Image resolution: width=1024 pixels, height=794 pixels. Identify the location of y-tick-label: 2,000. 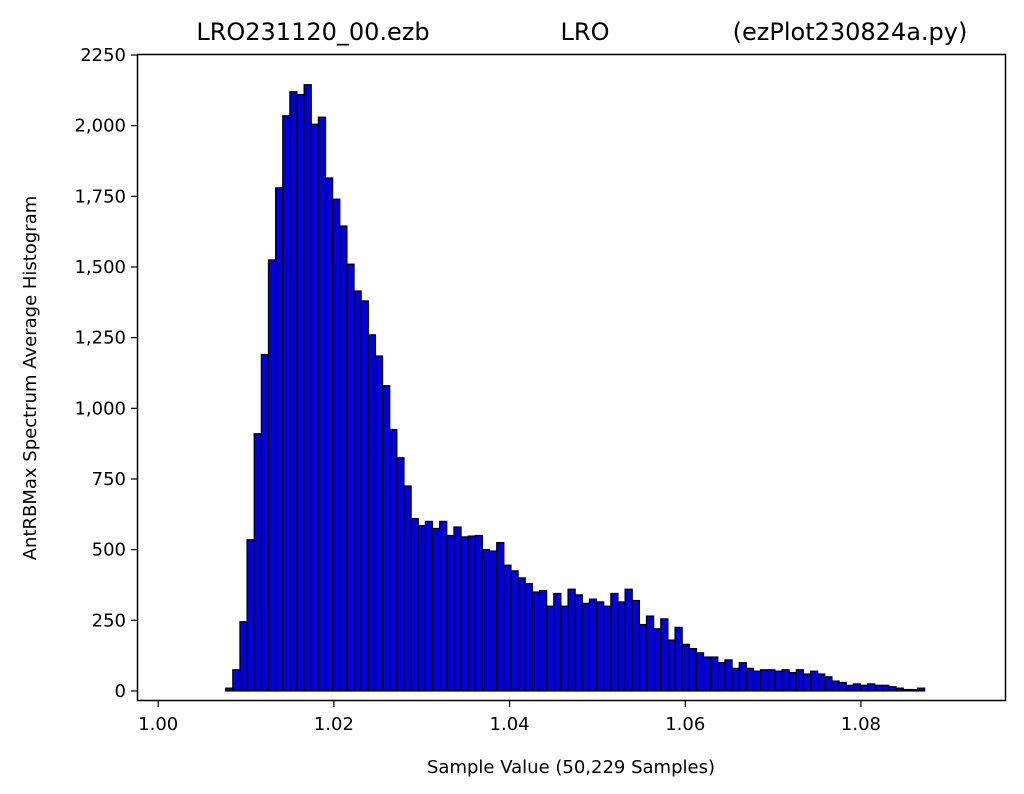
(100, 126).